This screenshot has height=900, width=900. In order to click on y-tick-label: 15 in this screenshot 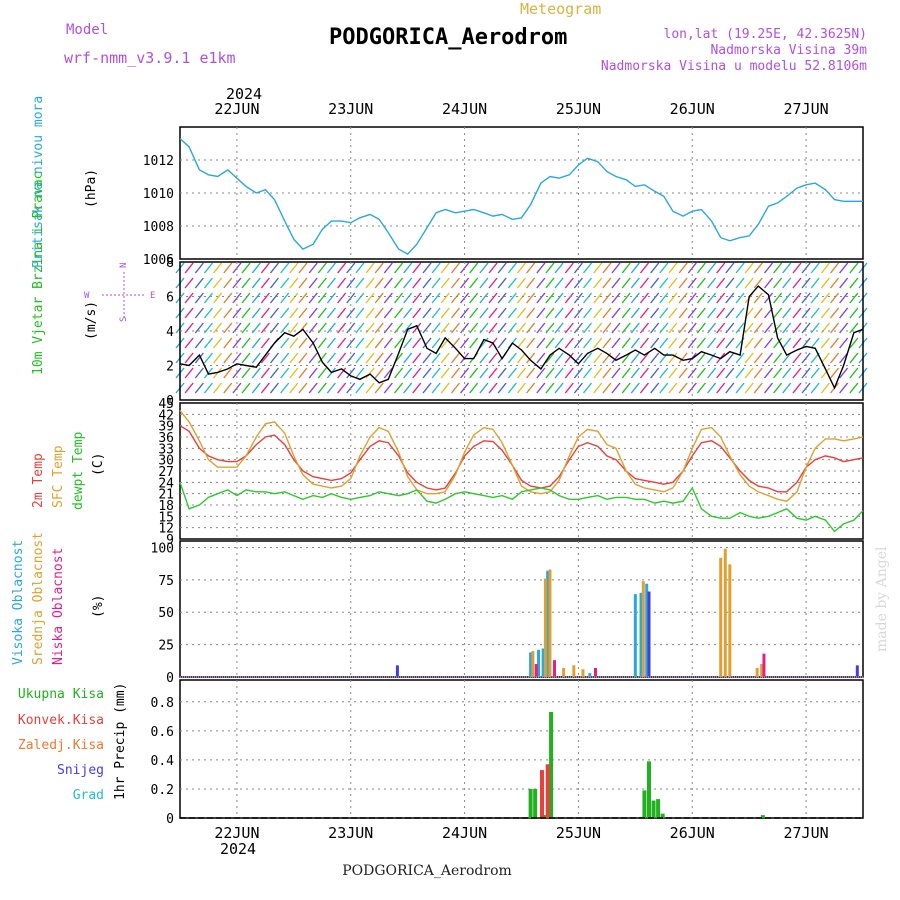, I will do `click(166, 517)`.